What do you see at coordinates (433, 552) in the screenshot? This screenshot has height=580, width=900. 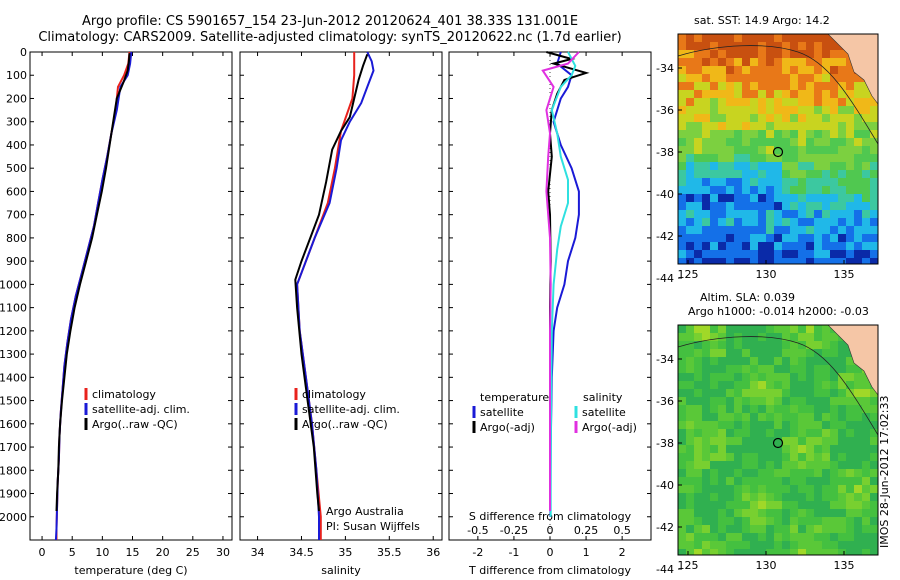 I see `x-tick-label: 36` at bounding box center [433, 552].